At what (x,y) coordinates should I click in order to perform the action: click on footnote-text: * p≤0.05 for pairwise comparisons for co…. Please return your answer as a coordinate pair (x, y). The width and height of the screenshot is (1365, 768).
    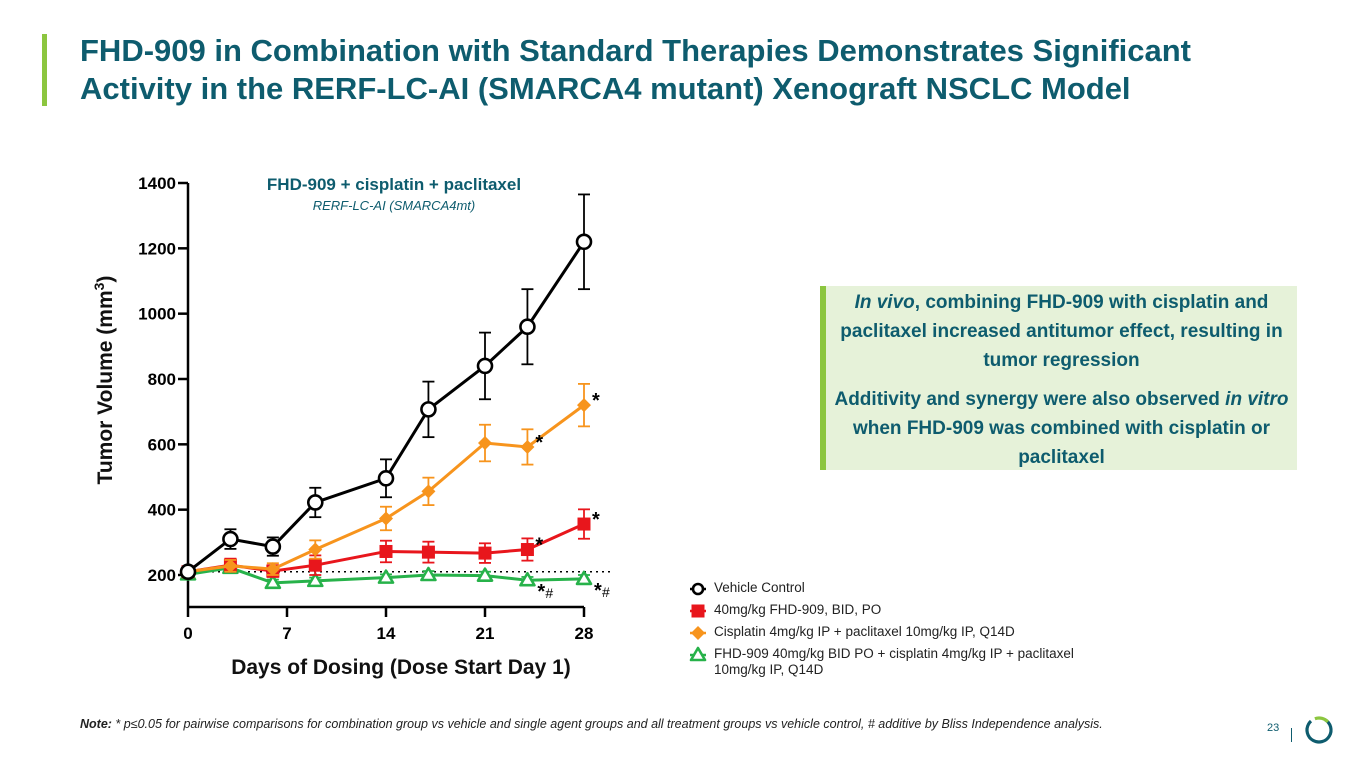
    Looking at the image, I should click on (607, 724).